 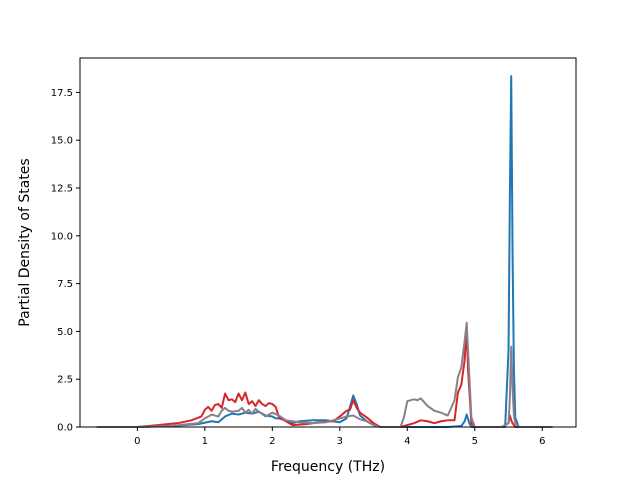 What do you see at coordinates (340, 441) in the screenshot?
I see `x-tick-label: 3` at bounding box center [340, 441].